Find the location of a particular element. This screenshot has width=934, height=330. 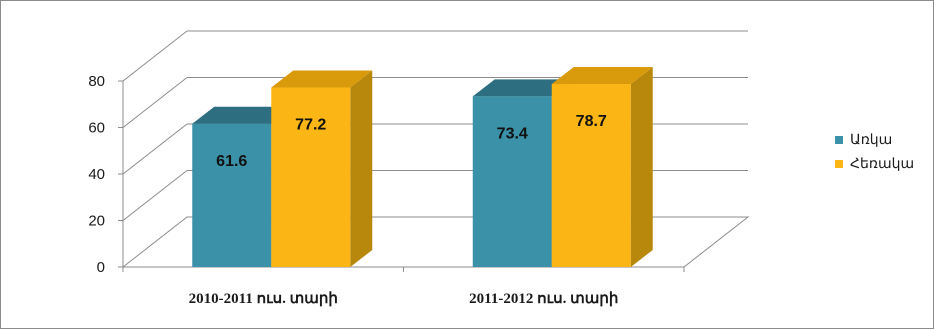

legend: Առկա Հեռակա is located at coordinates (874, 151).